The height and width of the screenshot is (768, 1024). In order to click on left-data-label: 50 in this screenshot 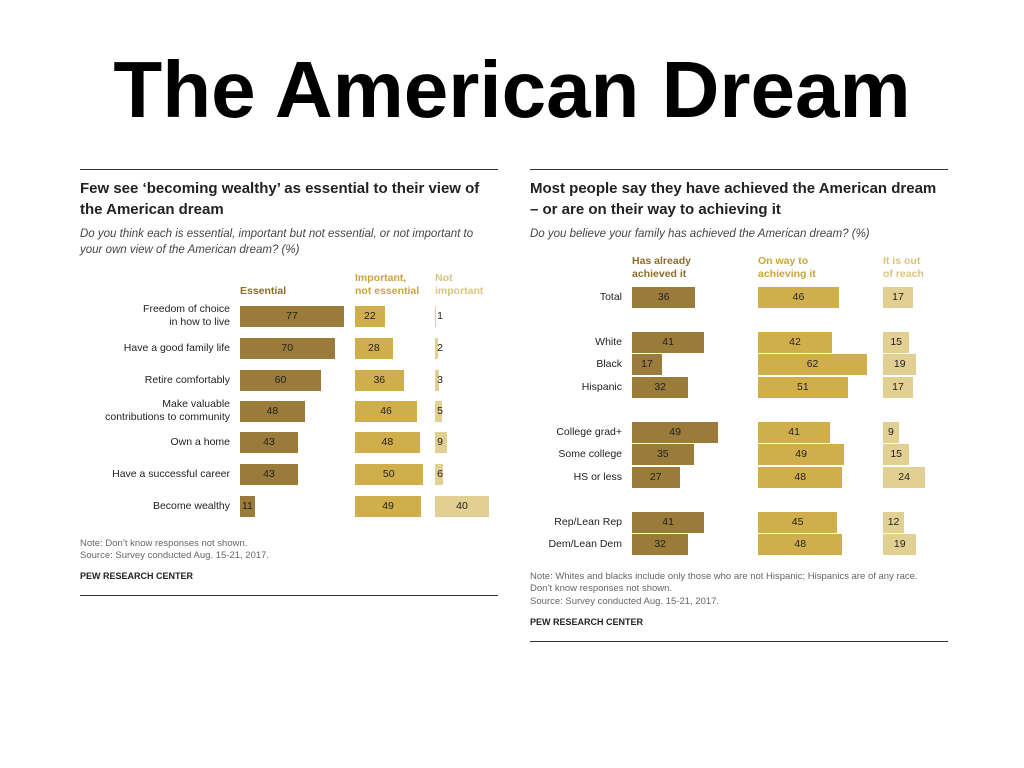, I will do `click(388, 473)`.